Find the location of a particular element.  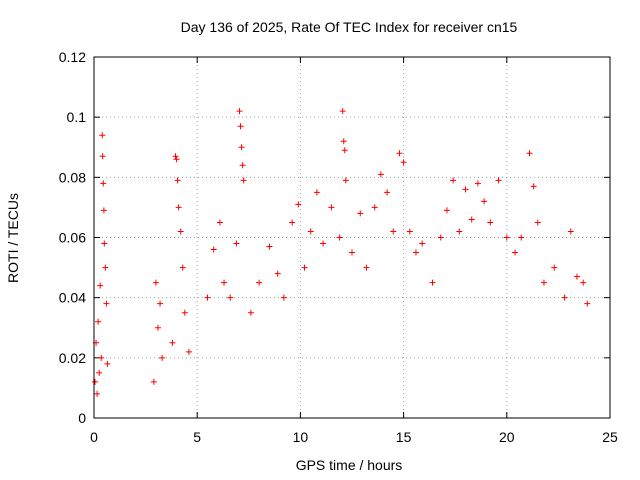

y-tick-label: 0.1 is located at coordinates (77, 117).